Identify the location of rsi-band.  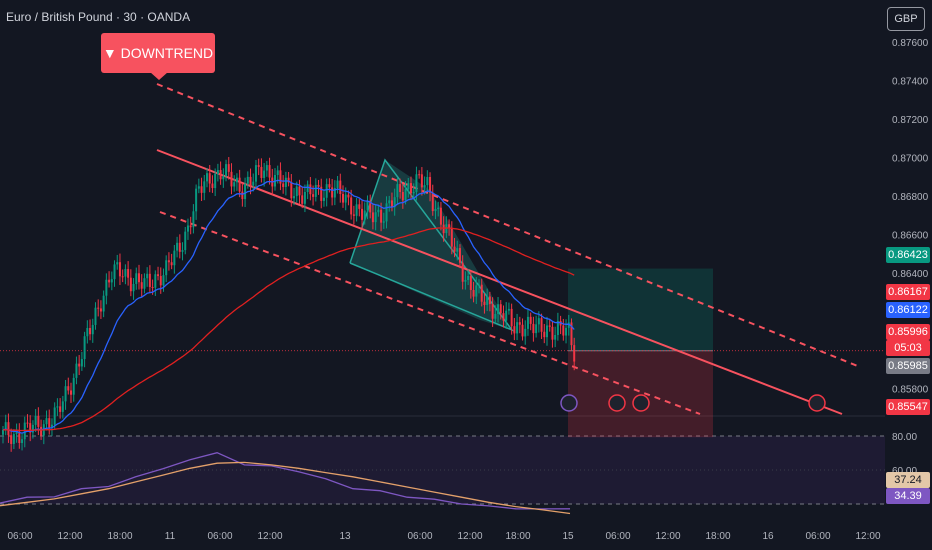
(442, 470).